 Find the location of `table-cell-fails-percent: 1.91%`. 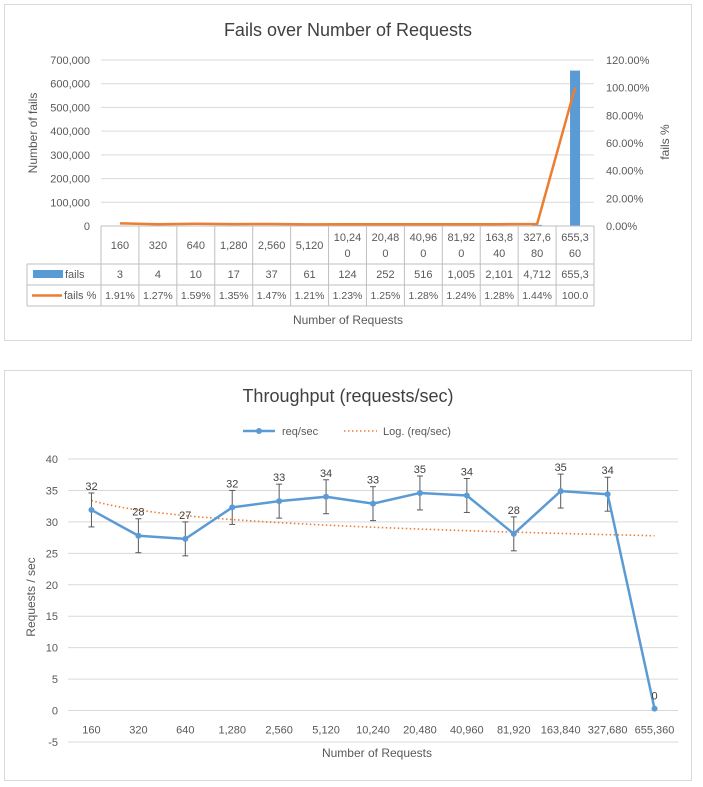

table-cell-fails-percent: 1.91% is located at coordinates (120, 296).